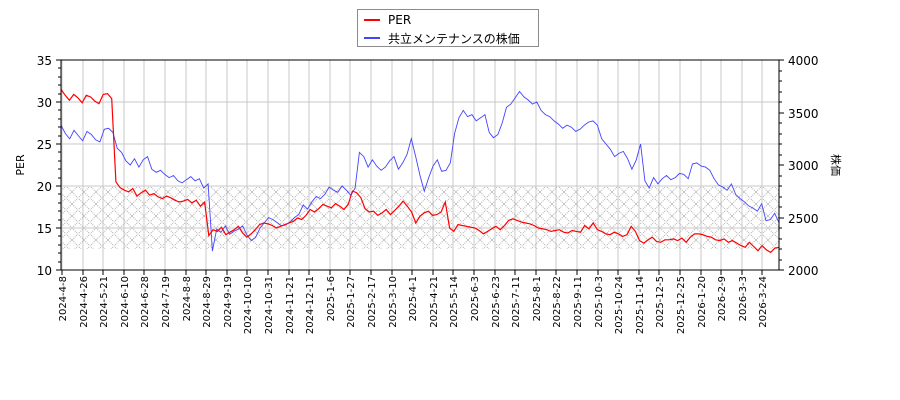 Image resolution: width=900 pixels, height=400 pixels. I want to click on x-tick-label: 2025-12-25, so click(681, 305).